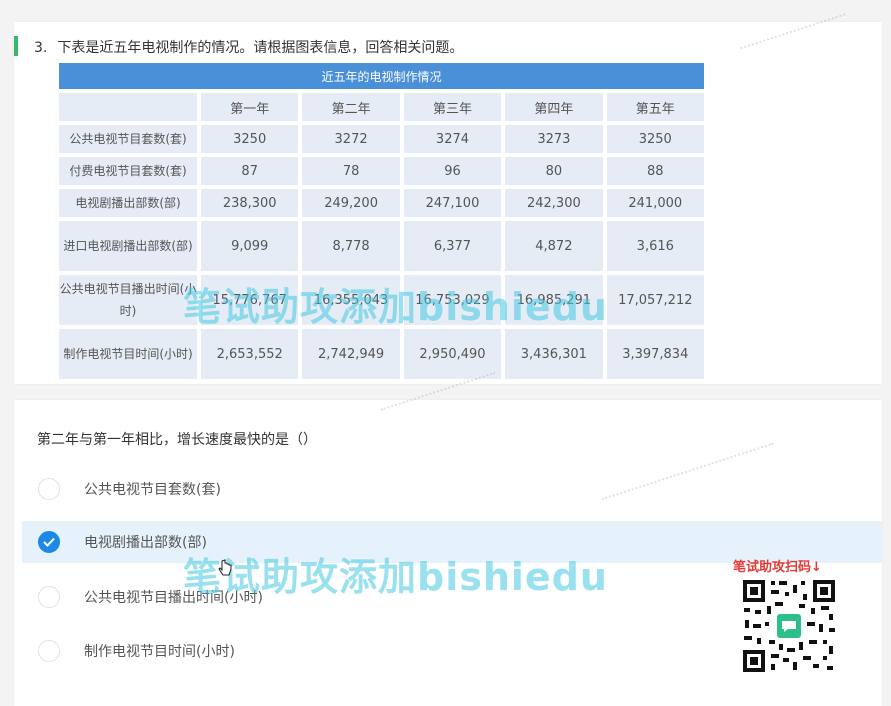  What do you see at coordinates (351, 246) in the screenshot?
I see `table-cell: 8,778` at bounding box center [351, 246].